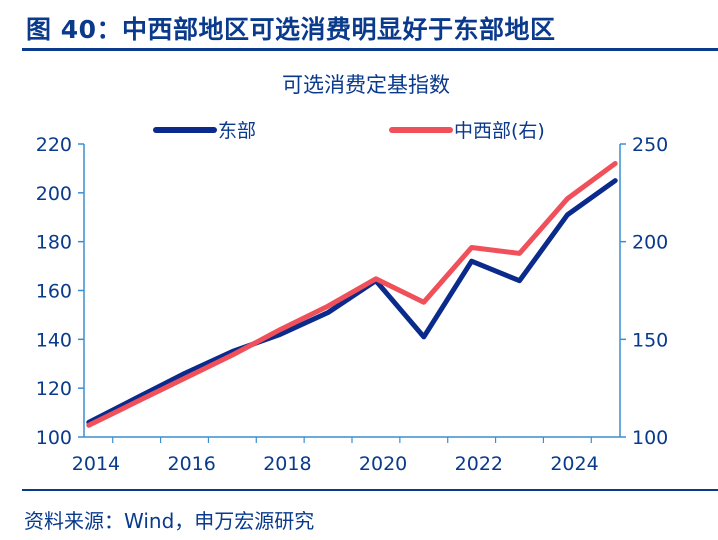 Image resolution: width=718 pixels, height=540 pixels. What do you see at coordinates (191, 464) in the screenshot?
I see `x-axis-tick-label: 2016` at bounding box center [191, 464].